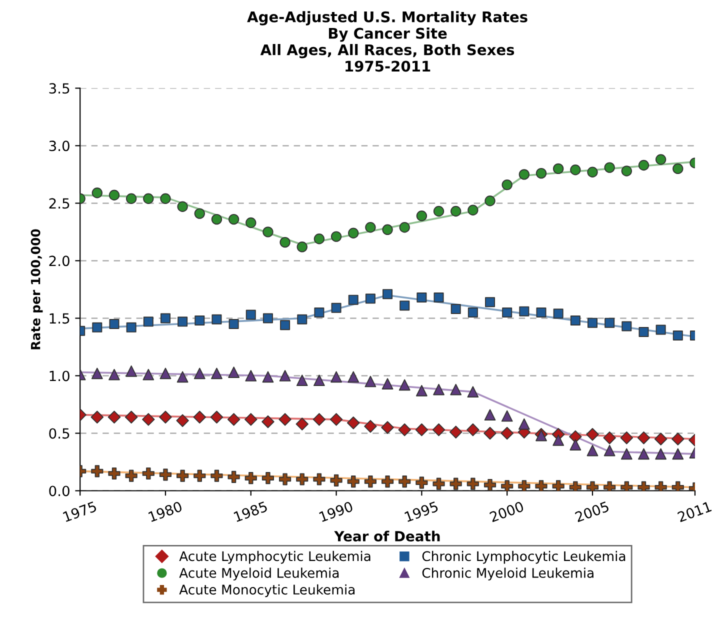 The width and height of the screenshot is (715, 639). I want to click on y-tick-label: 2.5, so click(59, 203).